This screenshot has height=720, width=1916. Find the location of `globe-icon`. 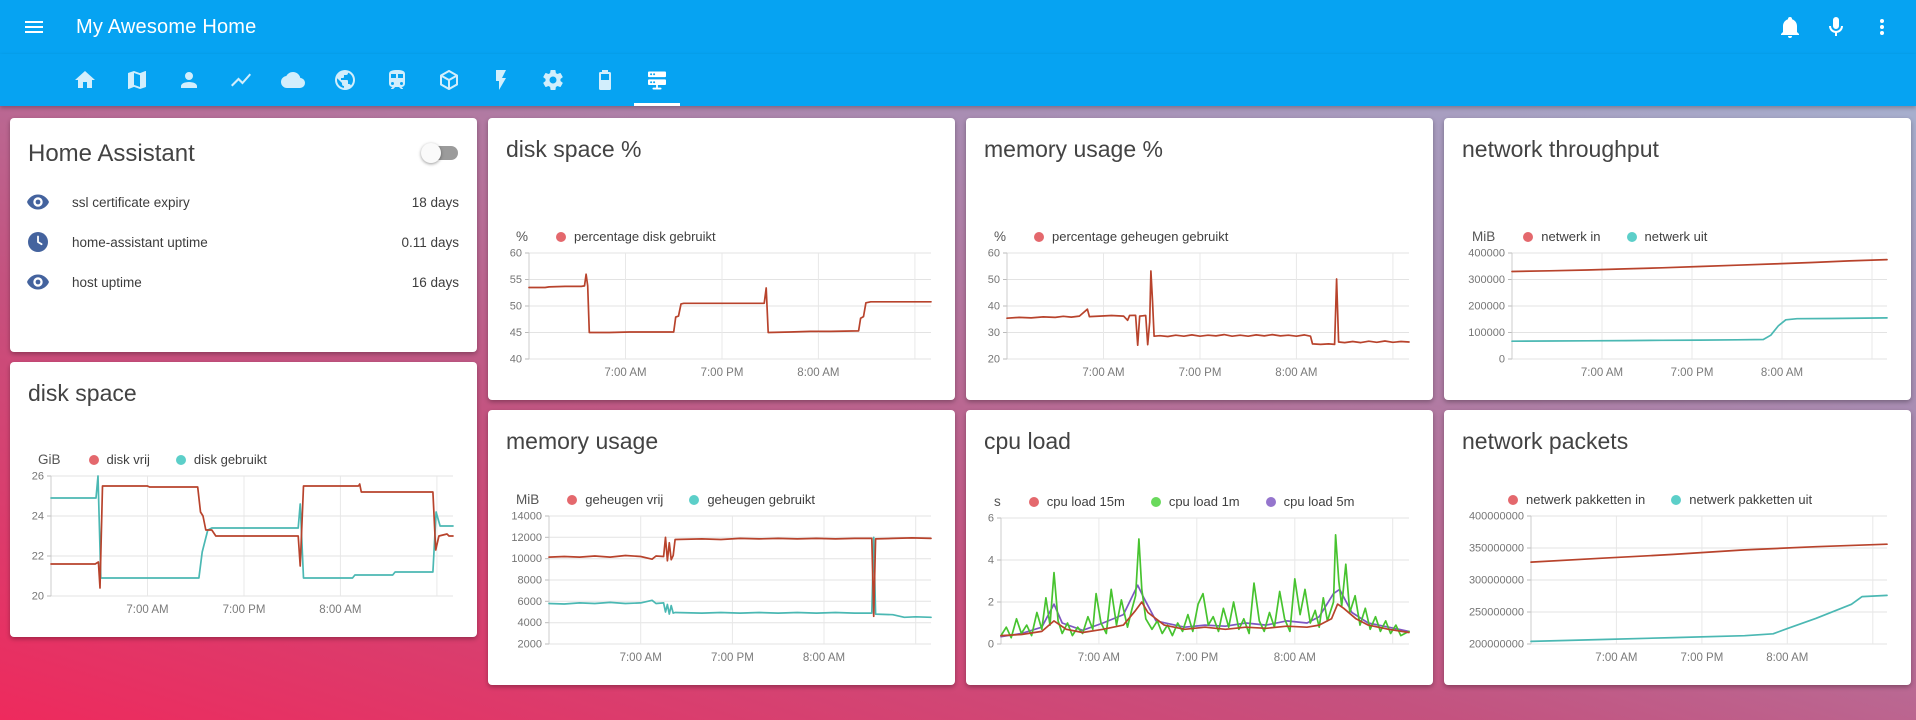

globe-icon is located at coordinates (345, 80).